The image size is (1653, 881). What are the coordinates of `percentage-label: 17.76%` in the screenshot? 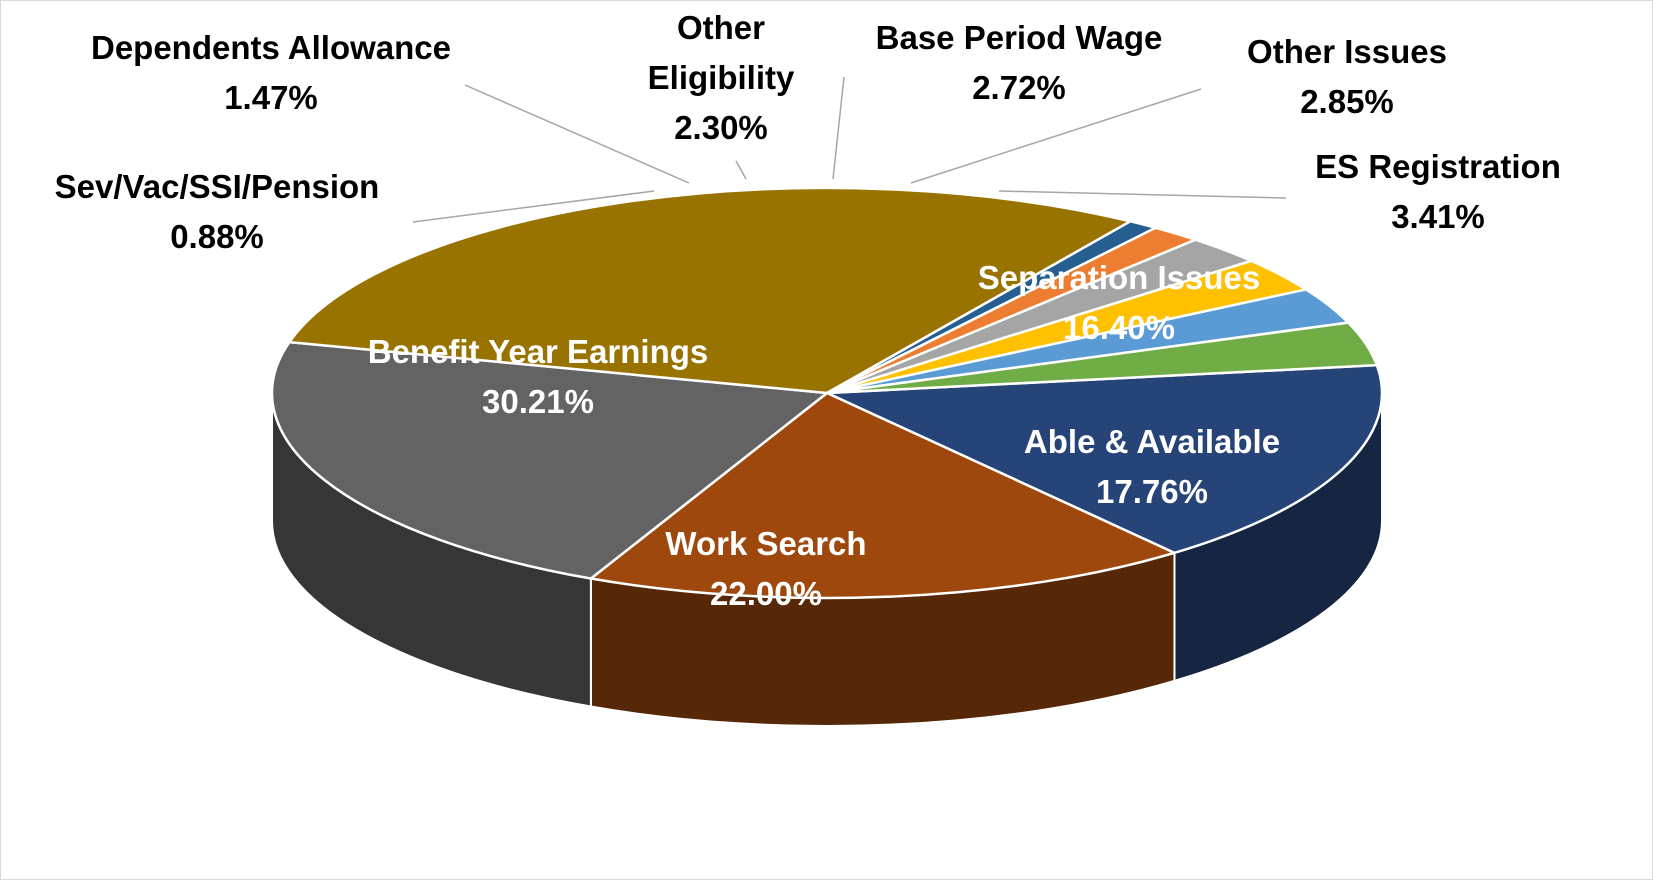 It's located at (1152, 491).